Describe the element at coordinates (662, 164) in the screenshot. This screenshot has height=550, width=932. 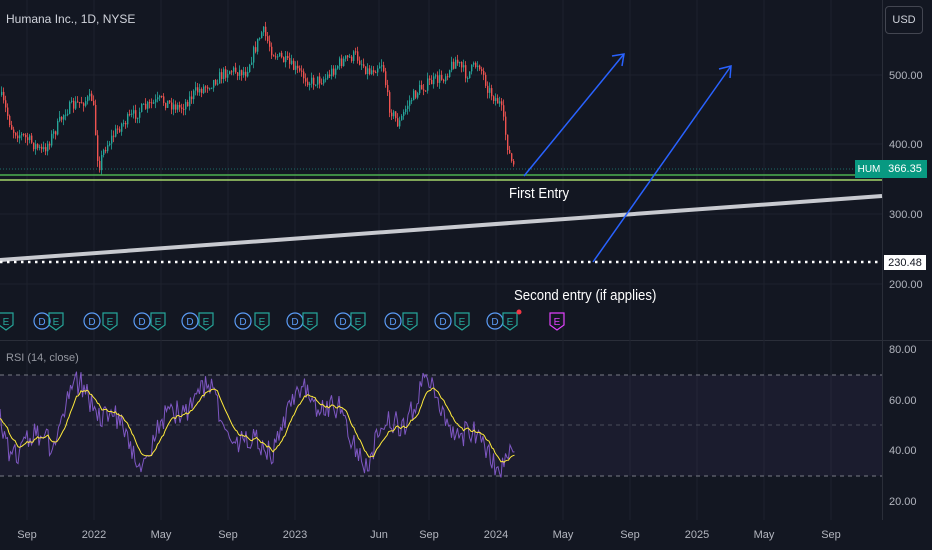
I see `arrow-second-entry` at that location.